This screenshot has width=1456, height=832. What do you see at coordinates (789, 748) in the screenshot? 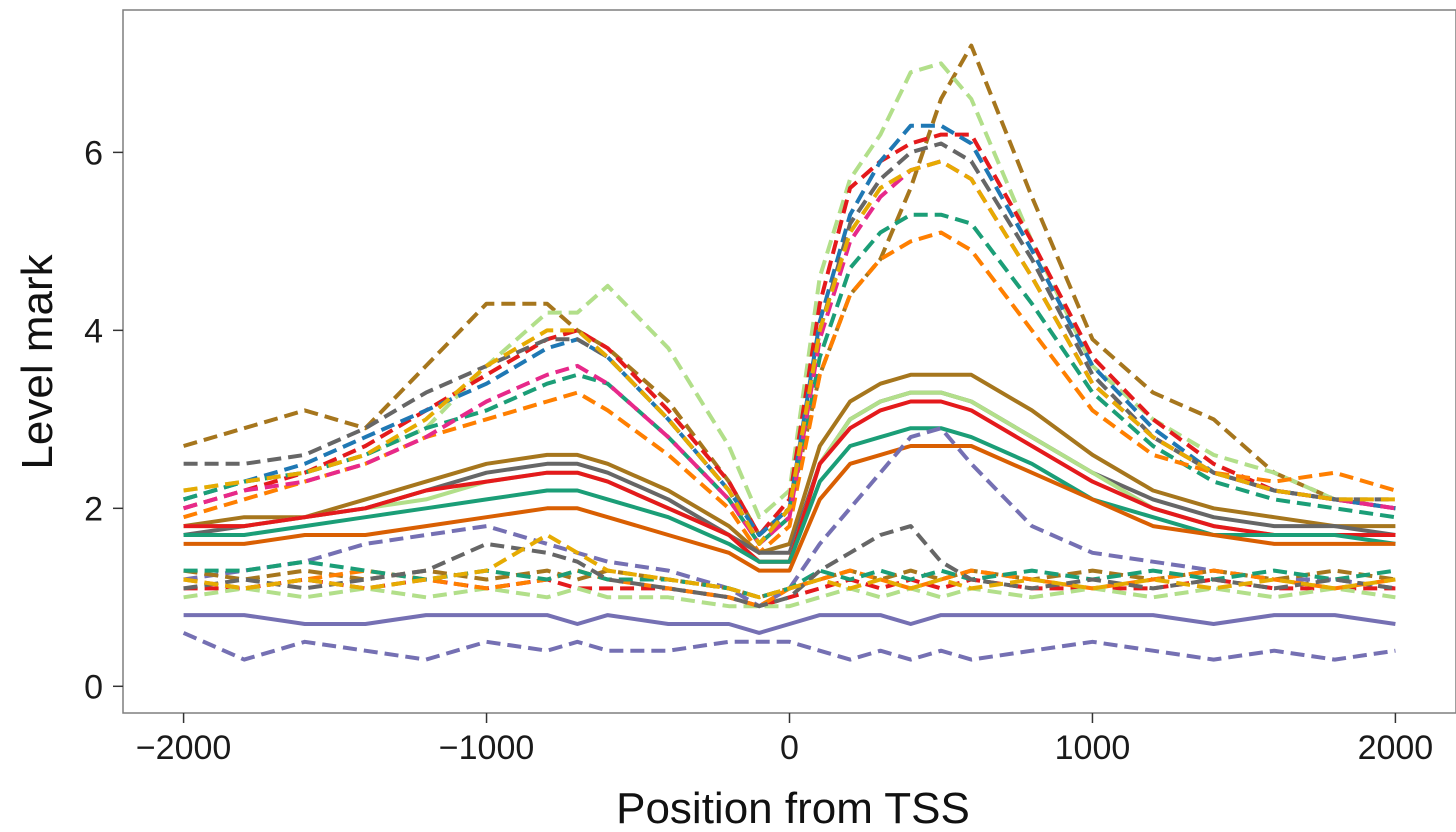
I see `x-tick-label: 0` at bounding box center [789, 748].